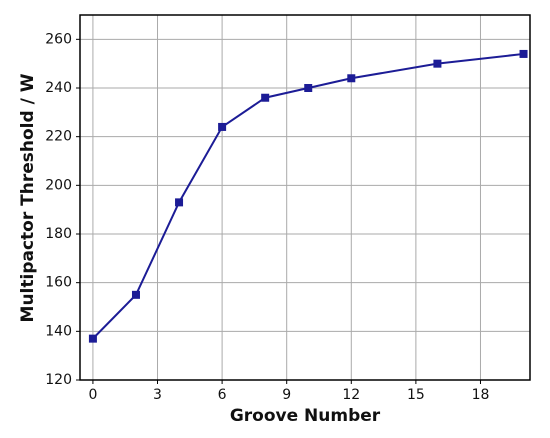 This screenshot has width=550, height=438. Describe the element at coordinates (351, 395) in the screenshot. I see `x-tick-label: 12` at that location.